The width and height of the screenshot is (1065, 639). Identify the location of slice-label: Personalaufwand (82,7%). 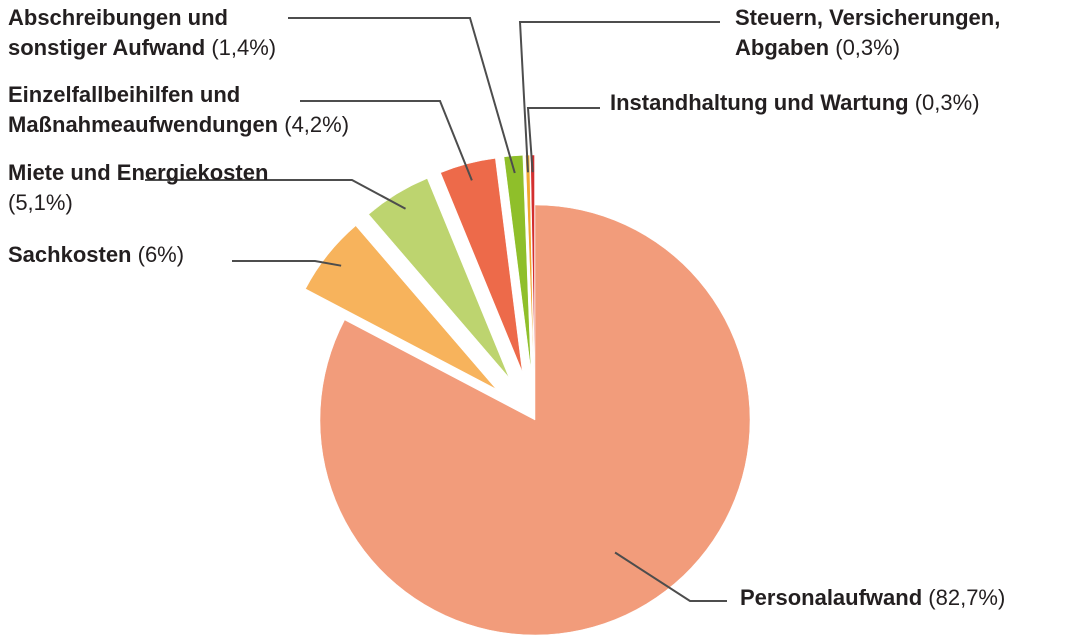
(900, 598).